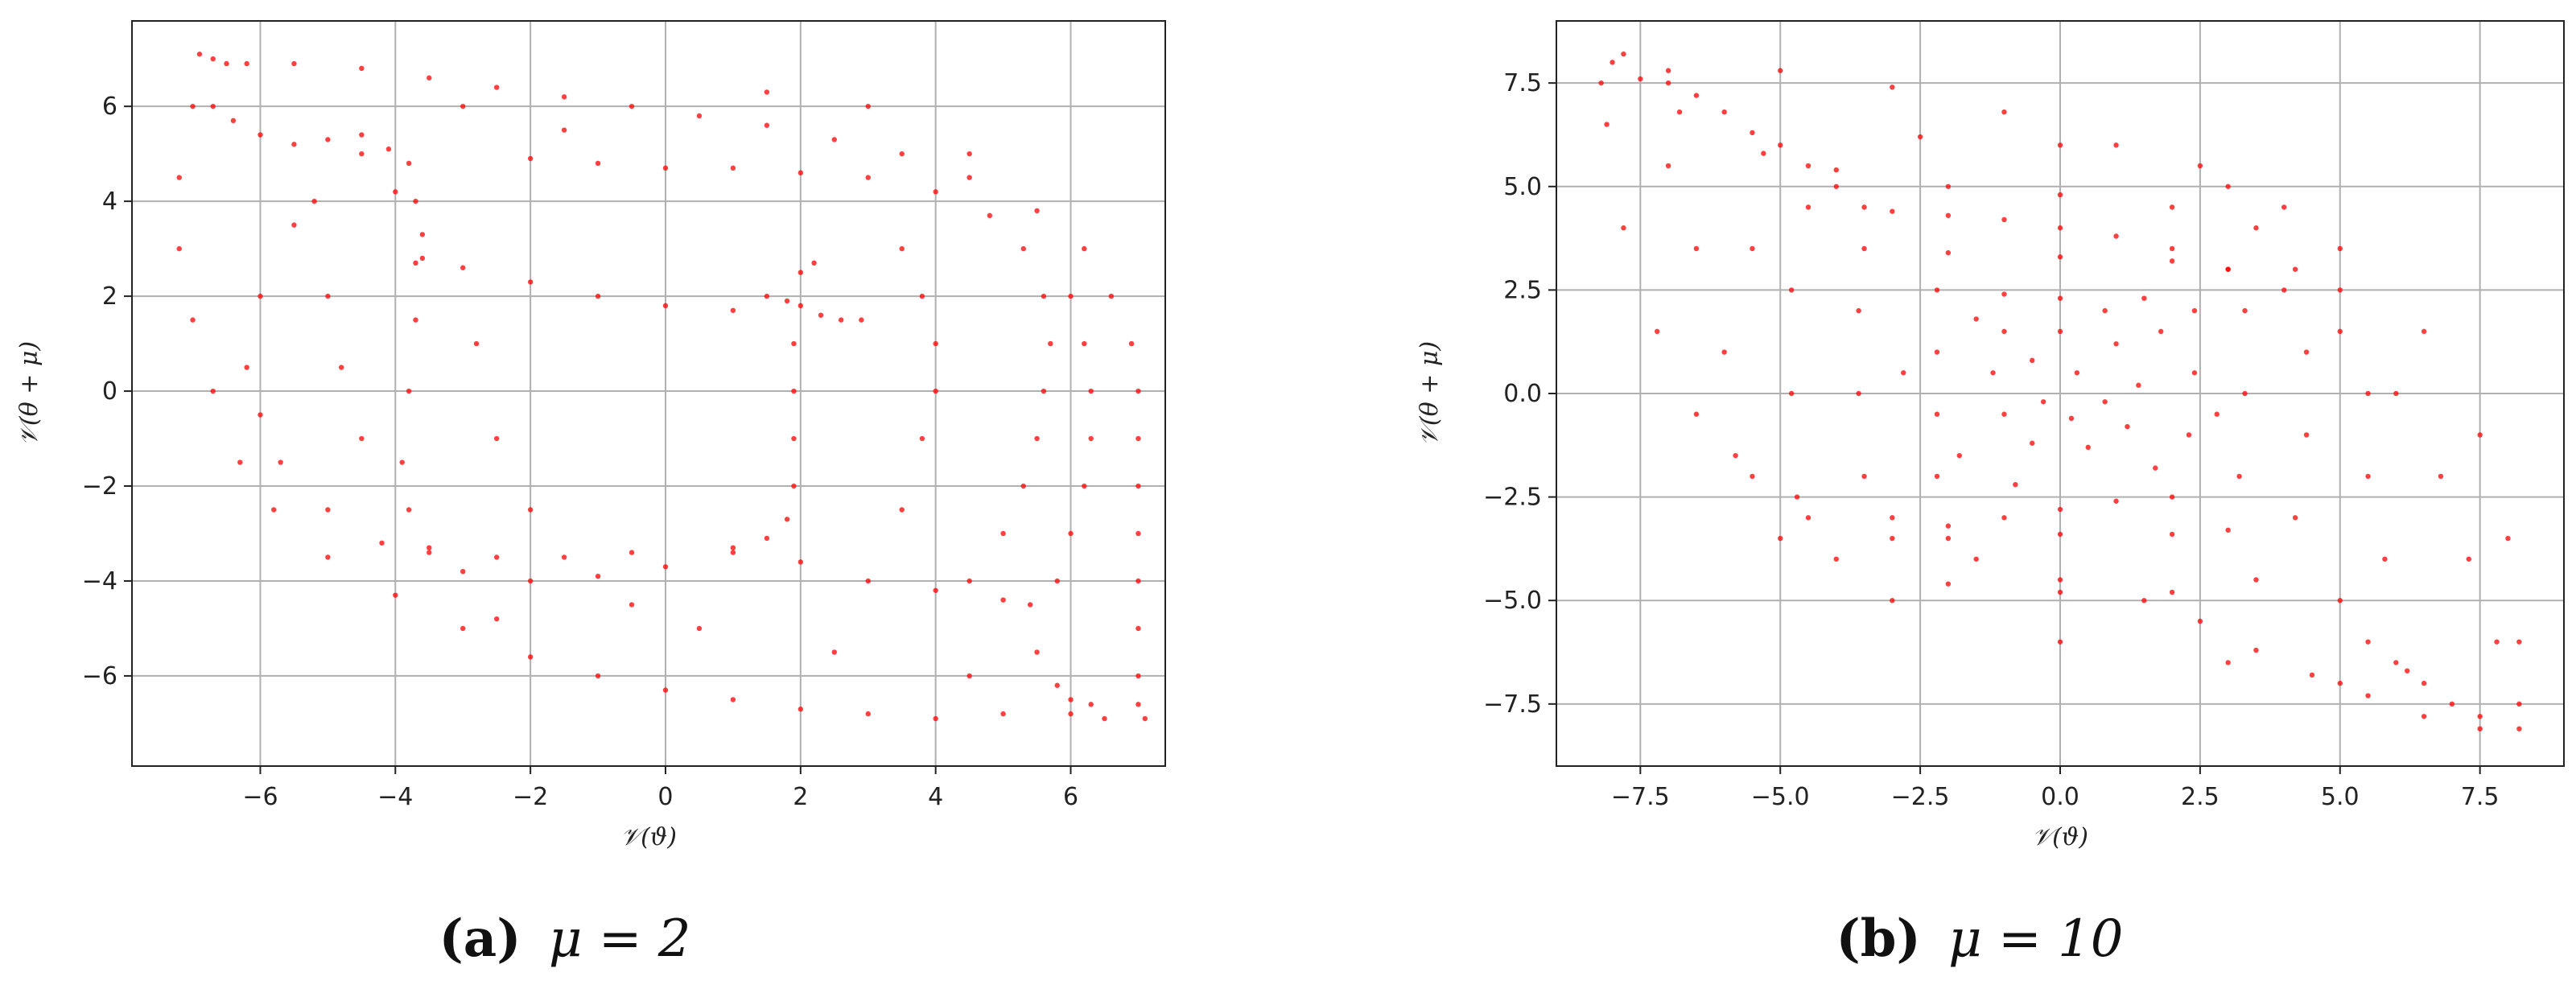 This screenshot has height=993, width=2576. I want to click on panel-a-y-tick-label: 4, so click(109, 201).